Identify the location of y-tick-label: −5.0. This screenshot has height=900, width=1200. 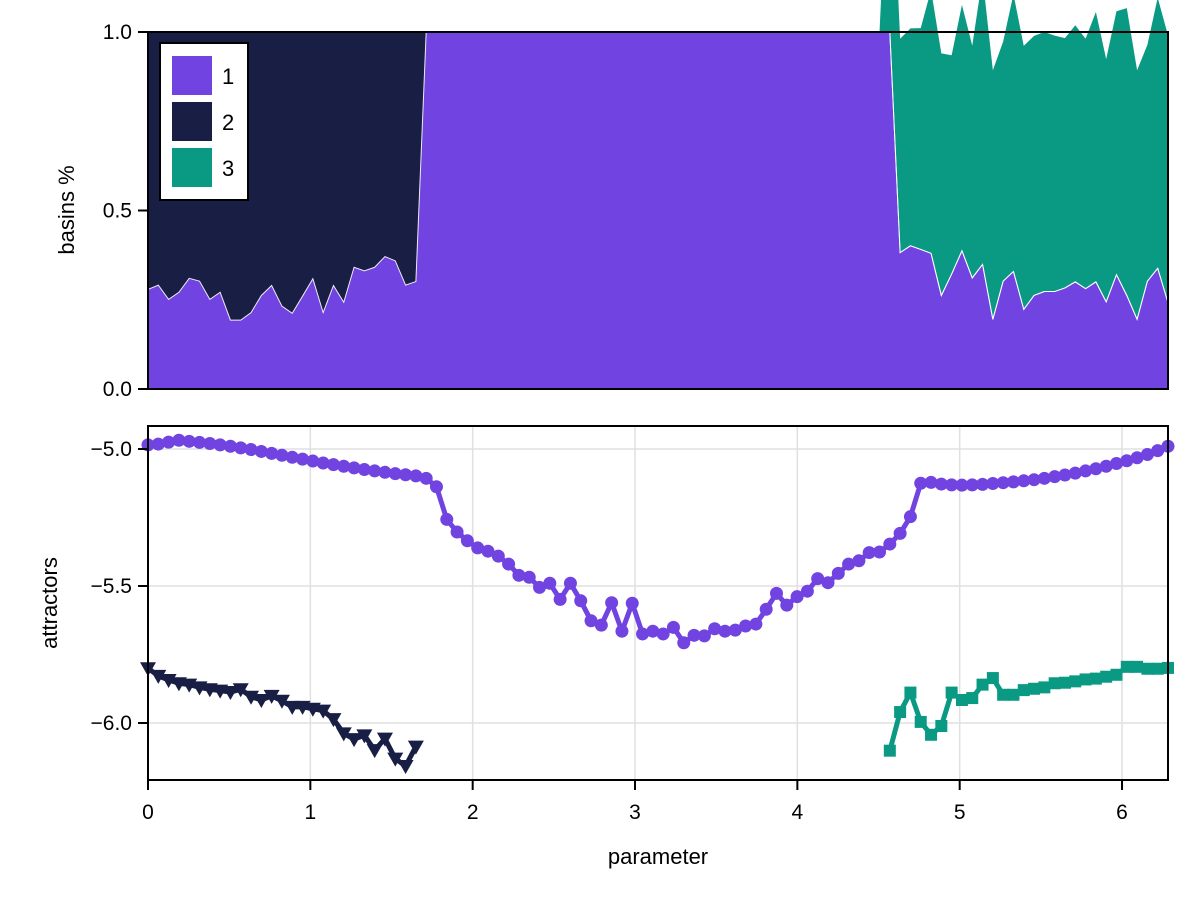
(111, 449).